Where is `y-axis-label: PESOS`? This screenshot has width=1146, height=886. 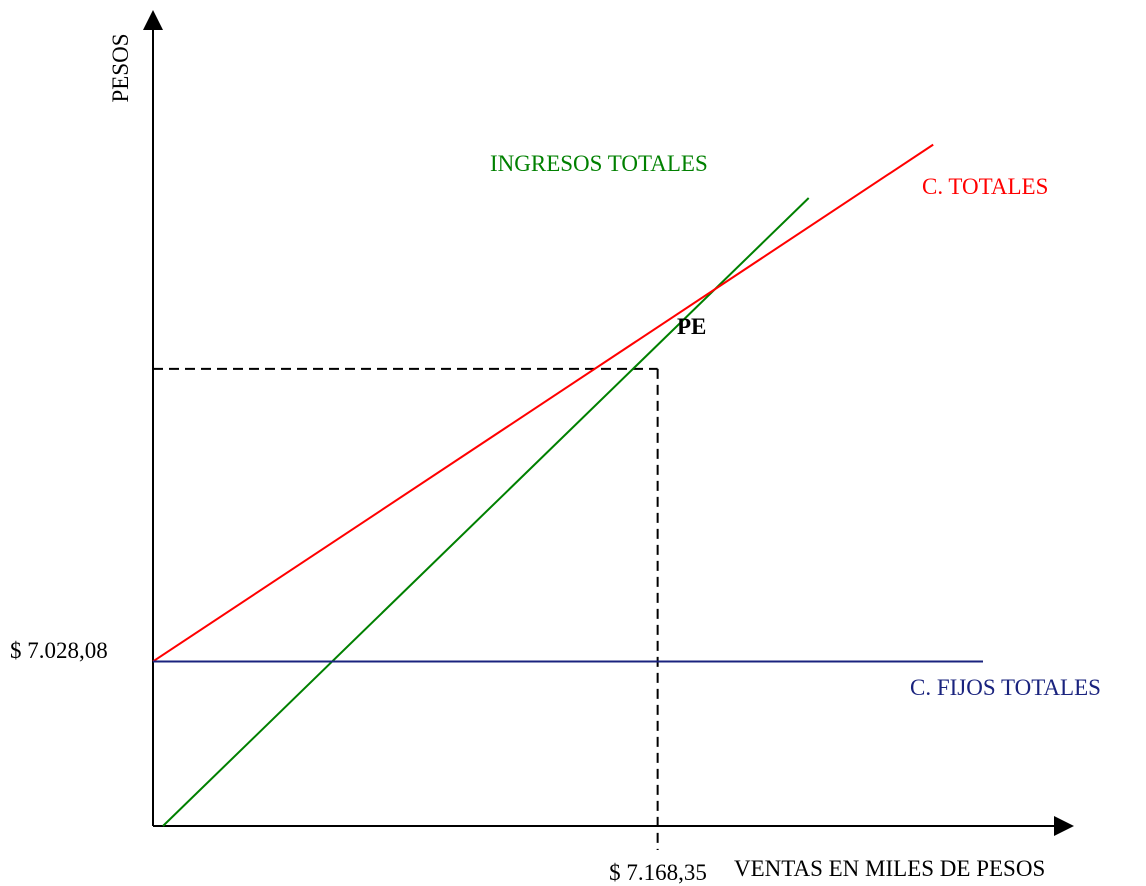
y-axis-label: PESOS is located at coordinates (120, 67).